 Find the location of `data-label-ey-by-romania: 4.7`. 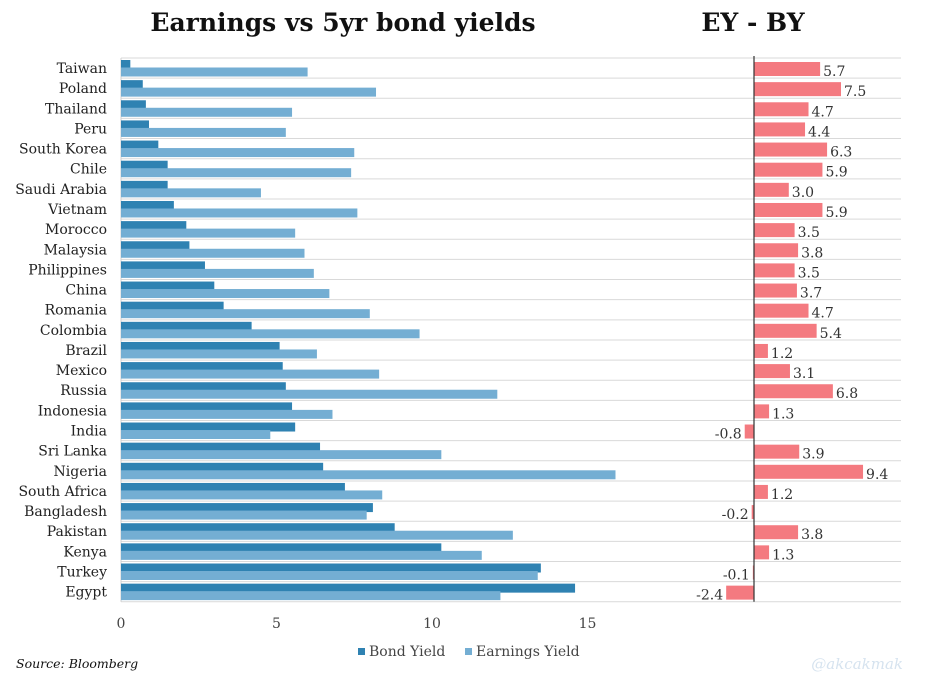

data-label-ey-by-romania: 4.7 is located at coordinates (823, 314).